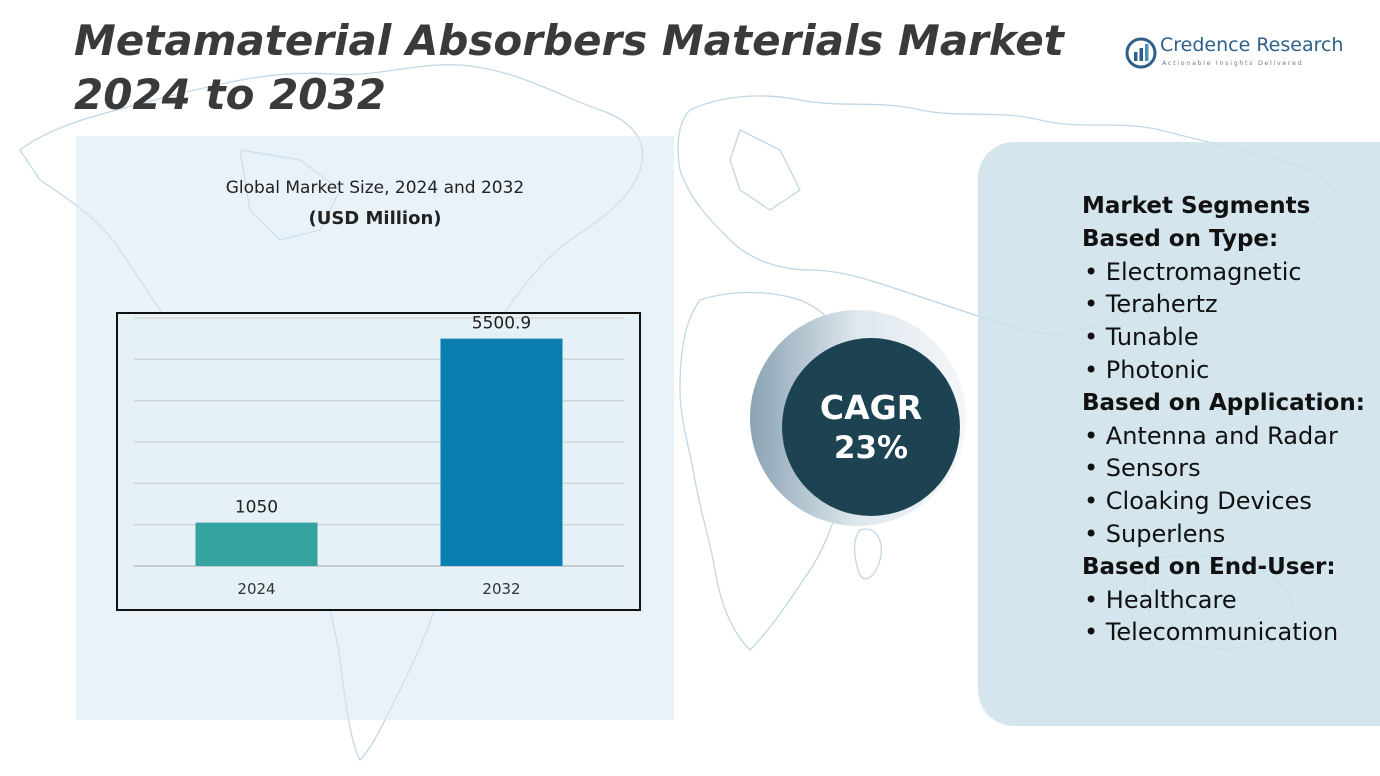 The width and height of the screenshot is (1380, 776). Describe the element at coordinates (1141, 337) in the screenshot. I see `segment-item: • Tunable` at that location.